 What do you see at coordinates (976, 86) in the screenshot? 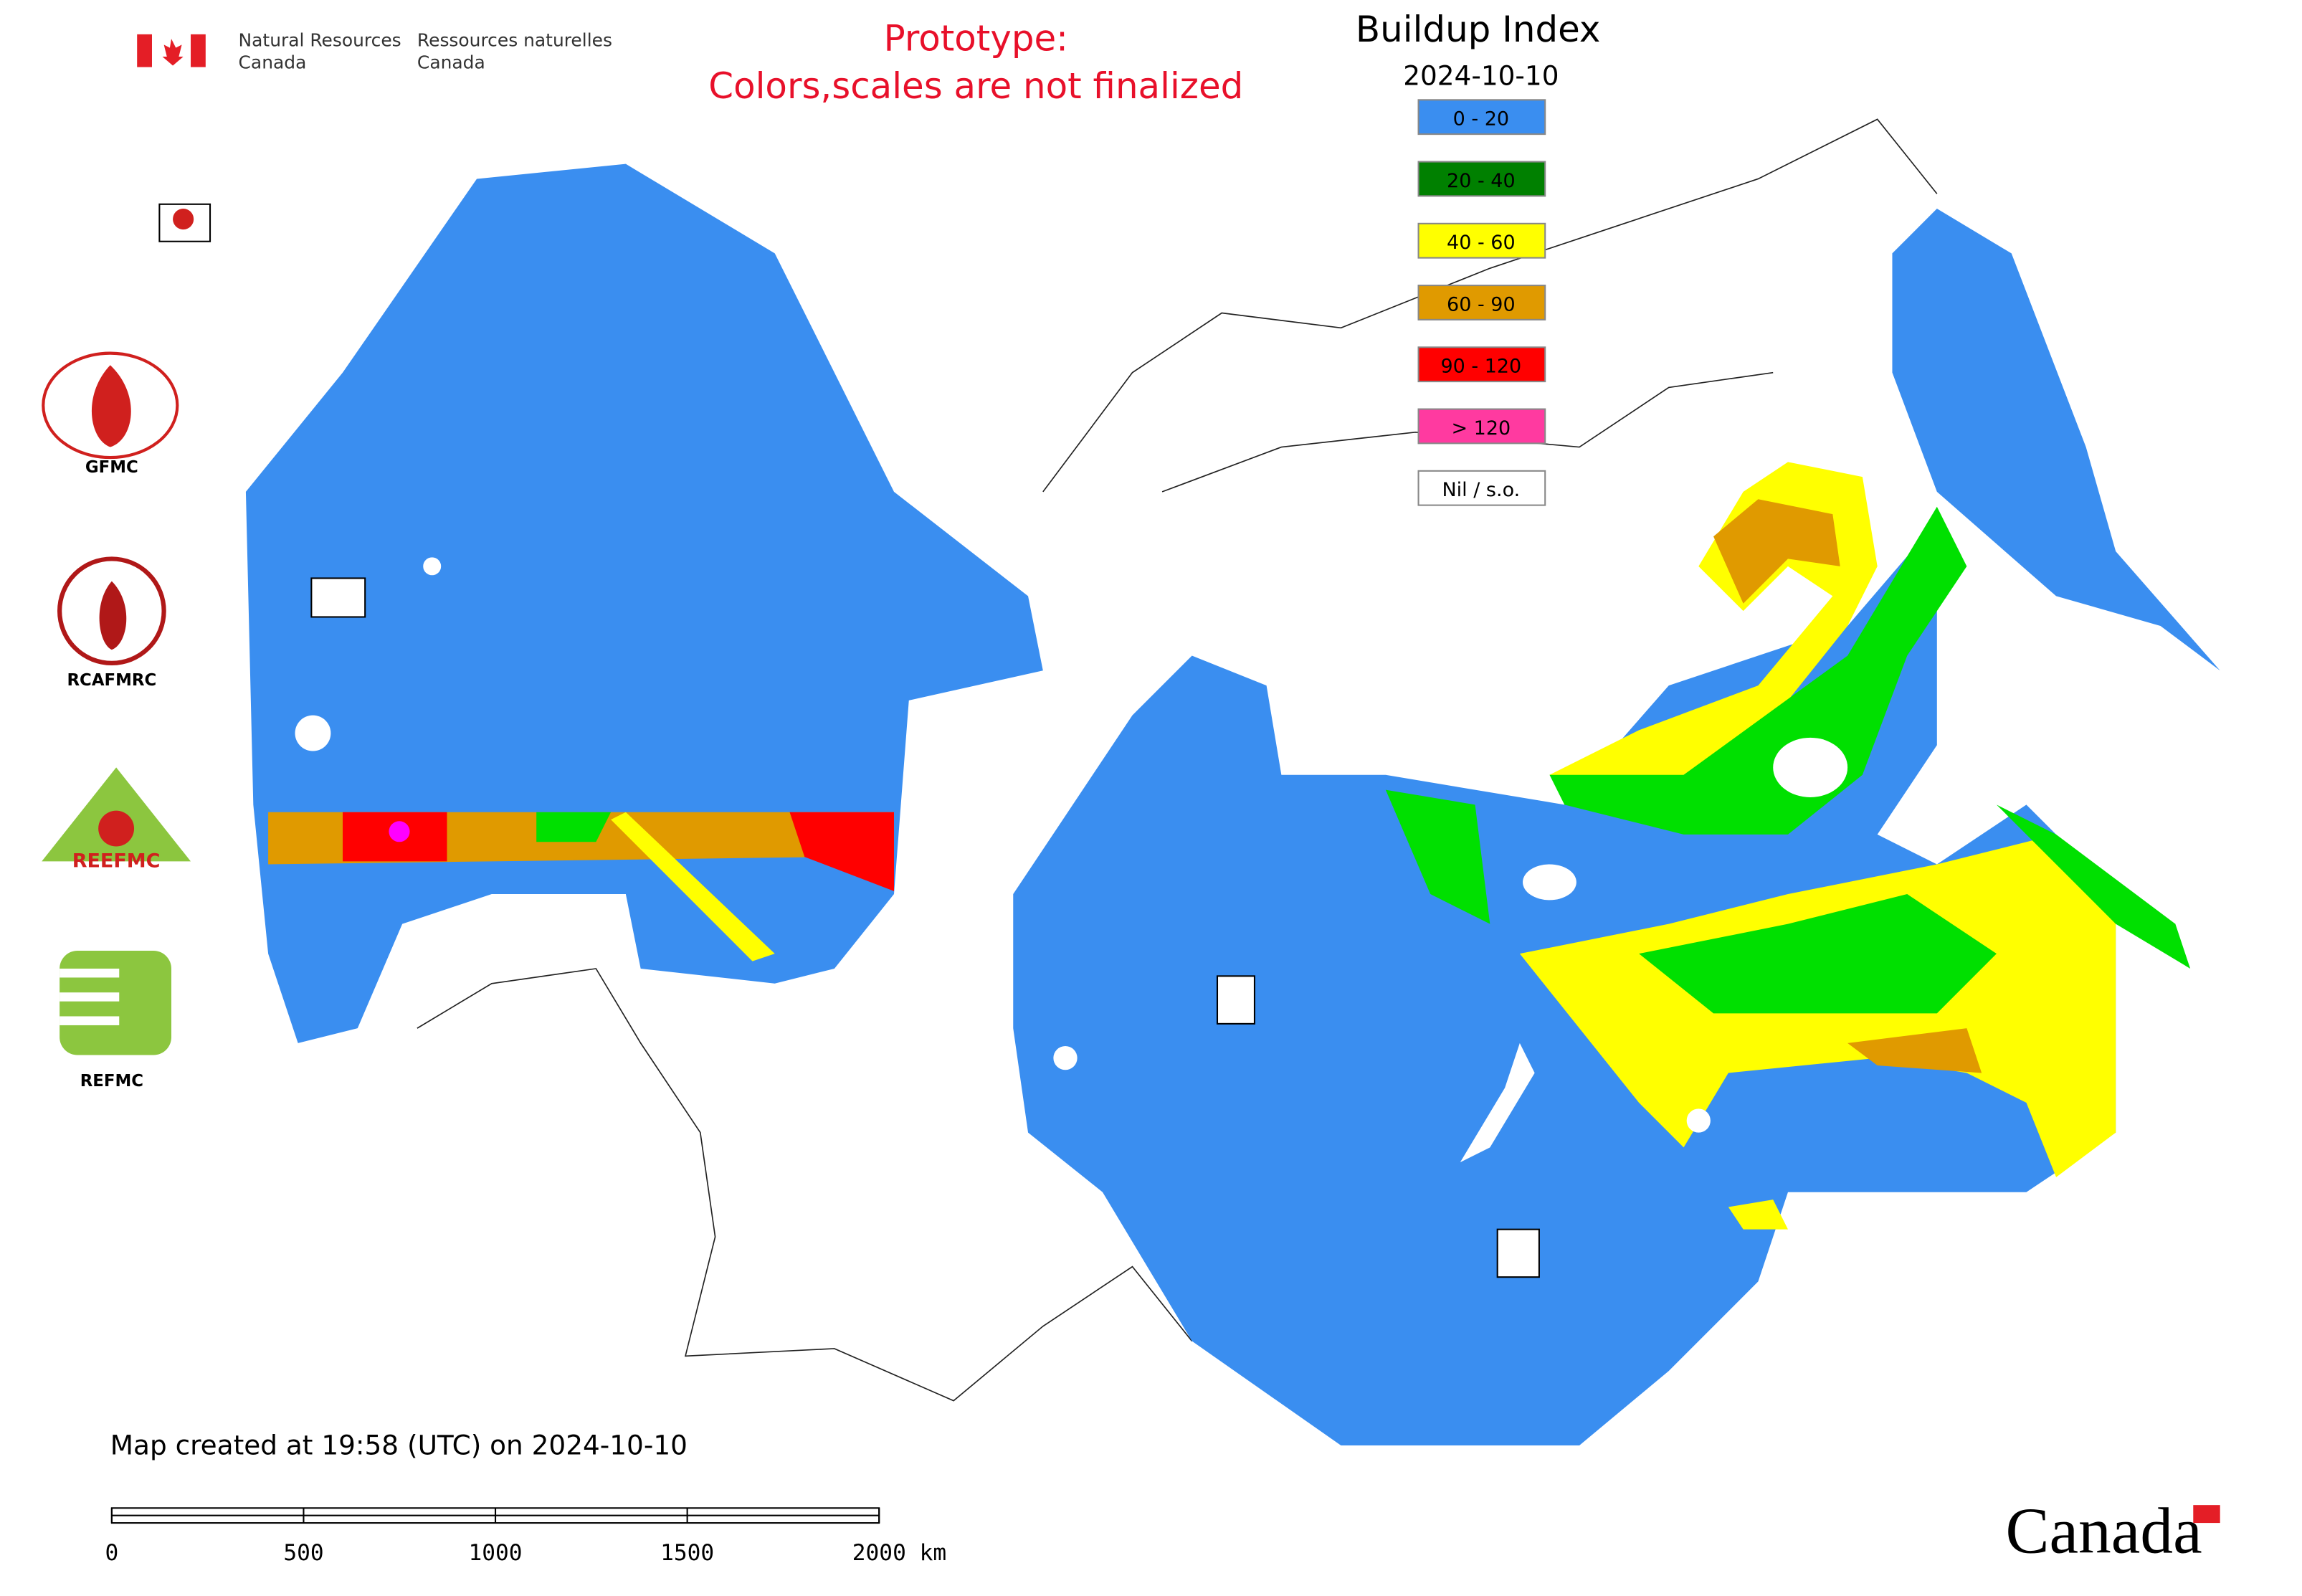
I see `notice: Colors,scales are not finalized` at bounding box center [976, 86].